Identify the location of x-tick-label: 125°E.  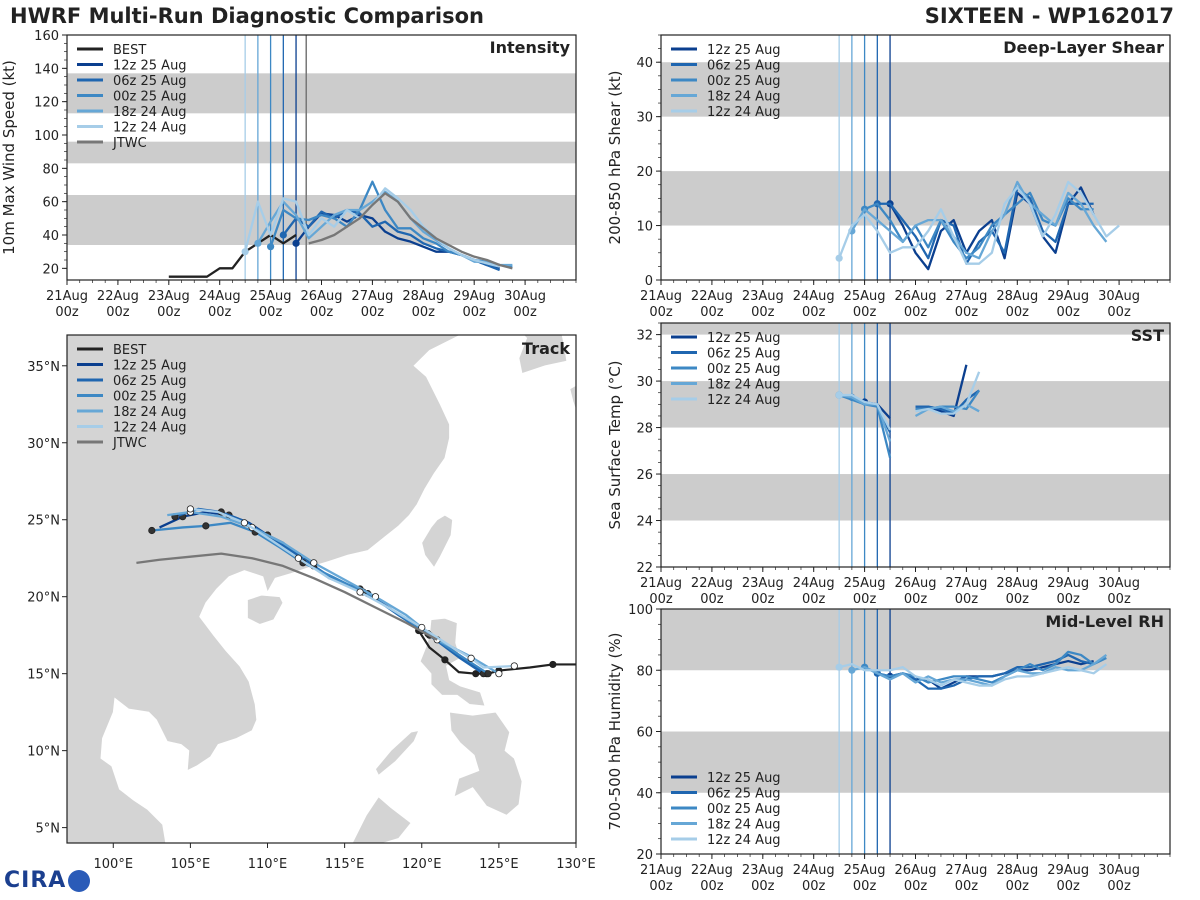
(499, 864).